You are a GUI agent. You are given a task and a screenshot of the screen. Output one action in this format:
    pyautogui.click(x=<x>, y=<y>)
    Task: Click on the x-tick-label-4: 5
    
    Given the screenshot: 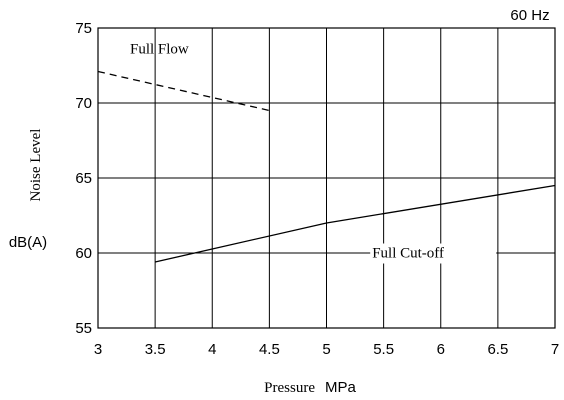 What is the action you would take?
    pyautogui.click(x=326, y=349)
    